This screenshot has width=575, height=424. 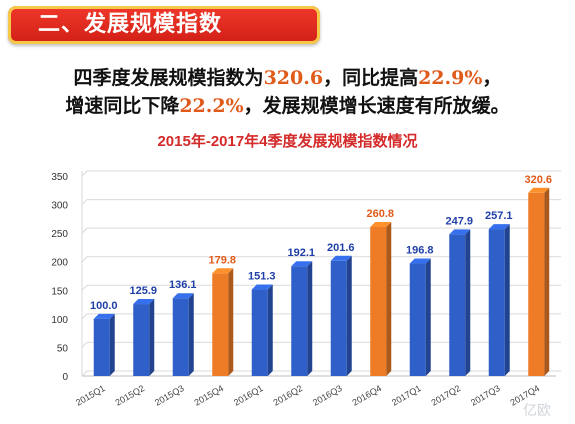 I want to click on summary-line-1: 四季度发展规模指数为320.6，同比提高22.9%，, so click(x=287, y=78).